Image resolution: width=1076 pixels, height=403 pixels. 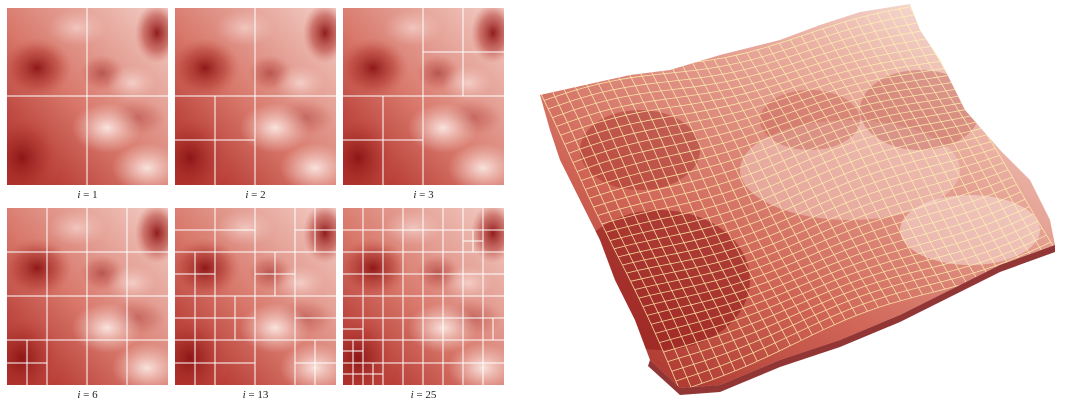 What do you see at coordinates (255, 395) in the screenshot?
I see `panel-caption-i13: i = 13` at bounding box center [255, 395].